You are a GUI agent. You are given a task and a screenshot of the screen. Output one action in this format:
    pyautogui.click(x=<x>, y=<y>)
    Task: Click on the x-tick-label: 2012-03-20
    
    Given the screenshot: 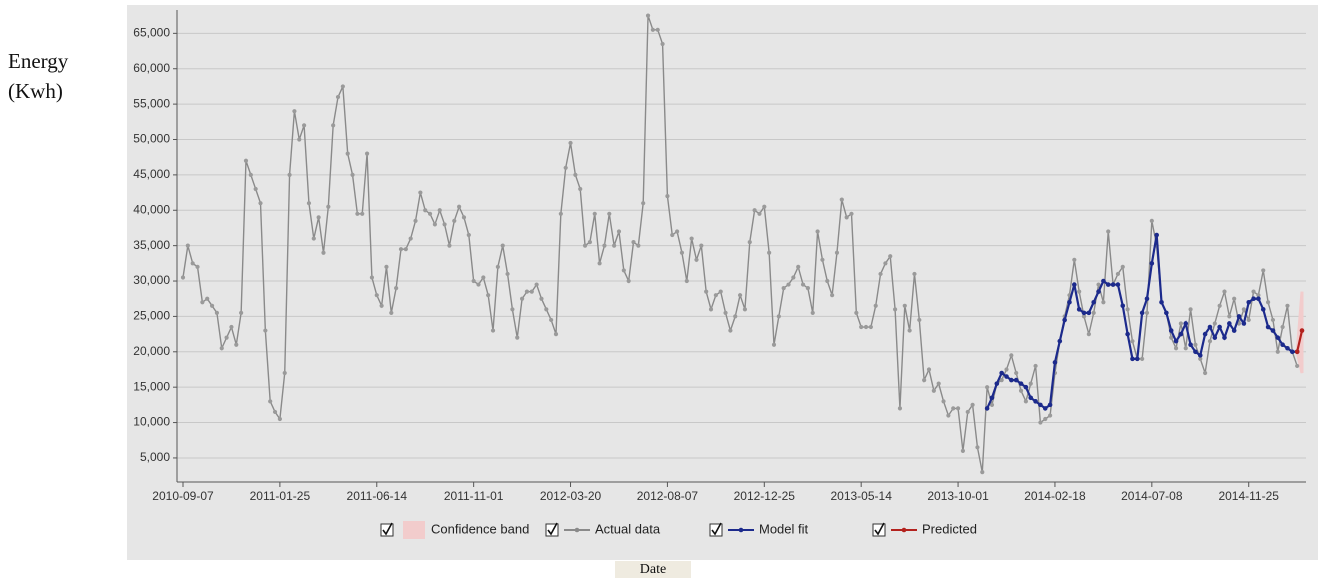 What is the action you would take?
    pyautogui.click(x=571, y=496)
    